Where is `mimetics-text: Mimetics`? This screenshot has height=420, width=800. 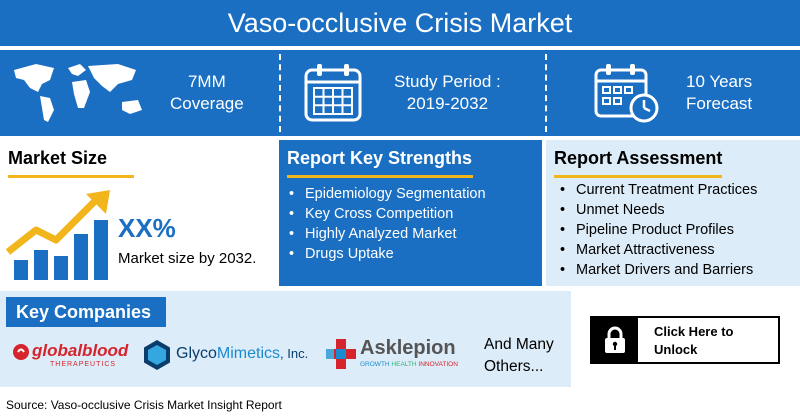 mimetics-text: Mimetics is located at coordinates (248, 353).